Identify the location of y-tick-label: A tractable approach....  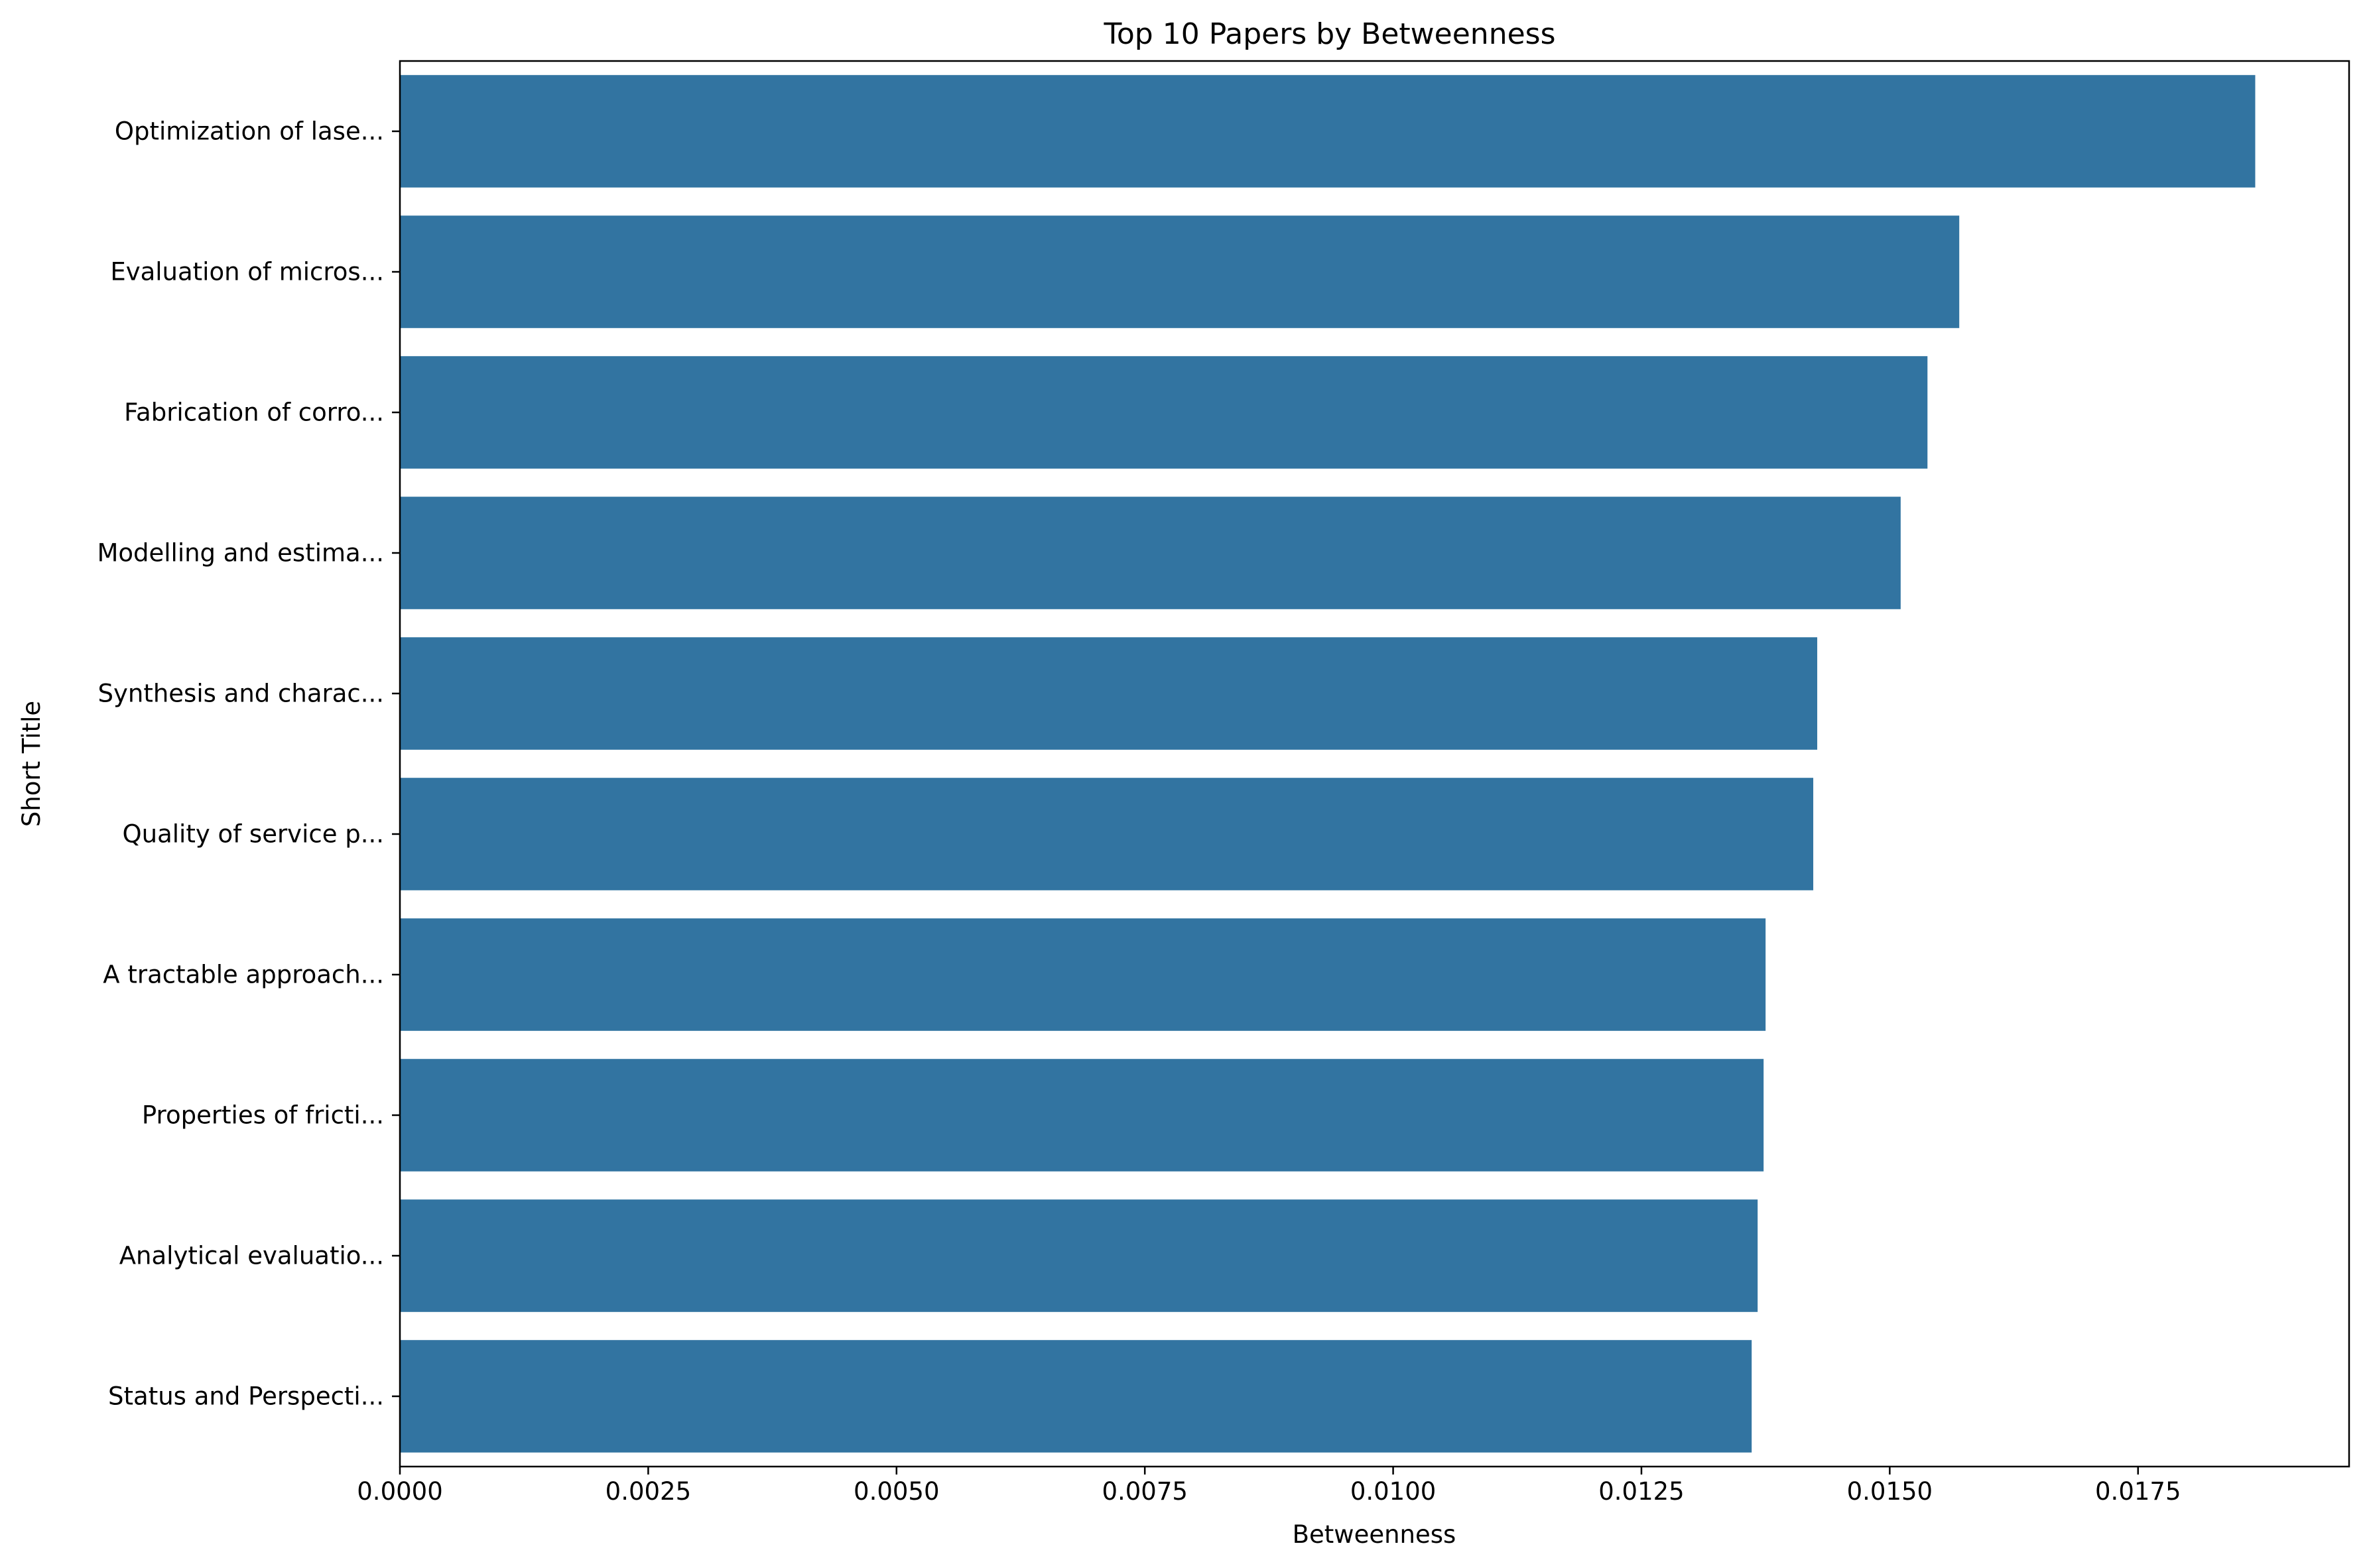
(243, 975).